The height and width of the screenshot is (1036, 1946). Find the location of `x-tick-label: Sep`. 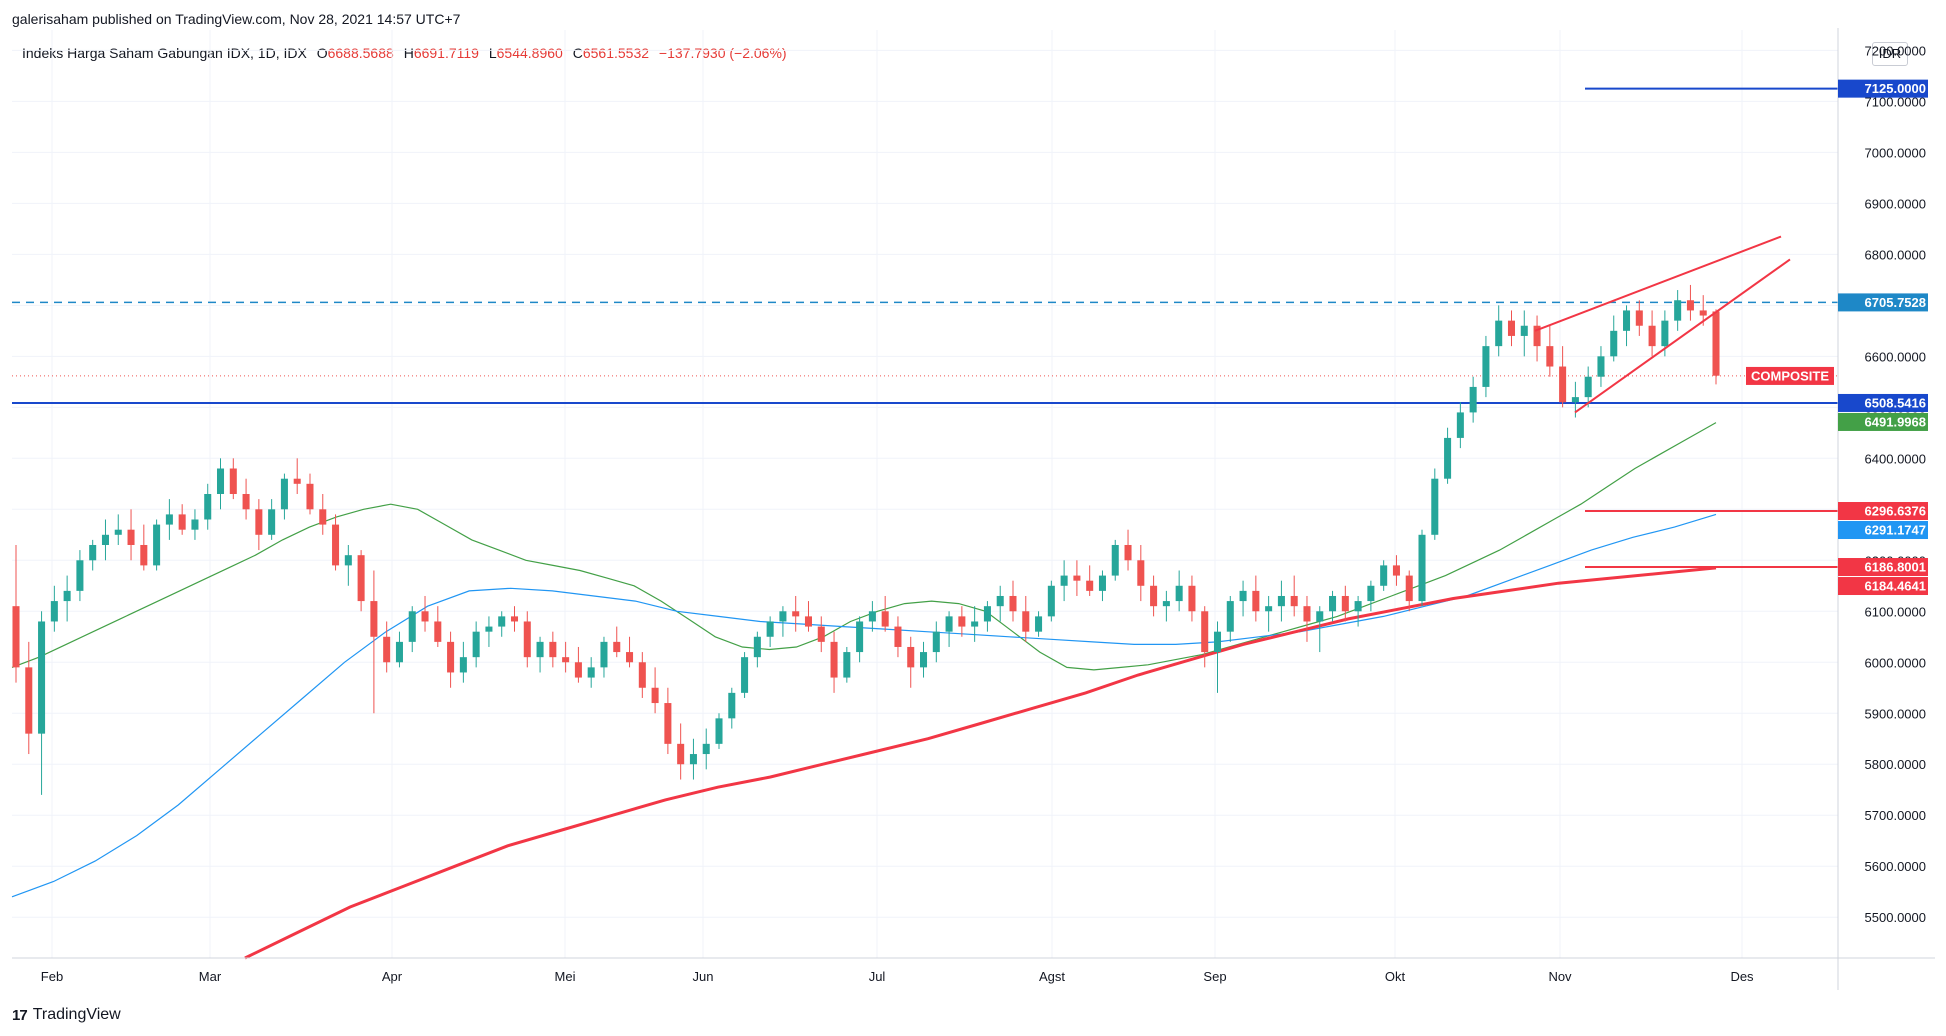

x-tick-label: Sep is located at coordinates (1214, 976).